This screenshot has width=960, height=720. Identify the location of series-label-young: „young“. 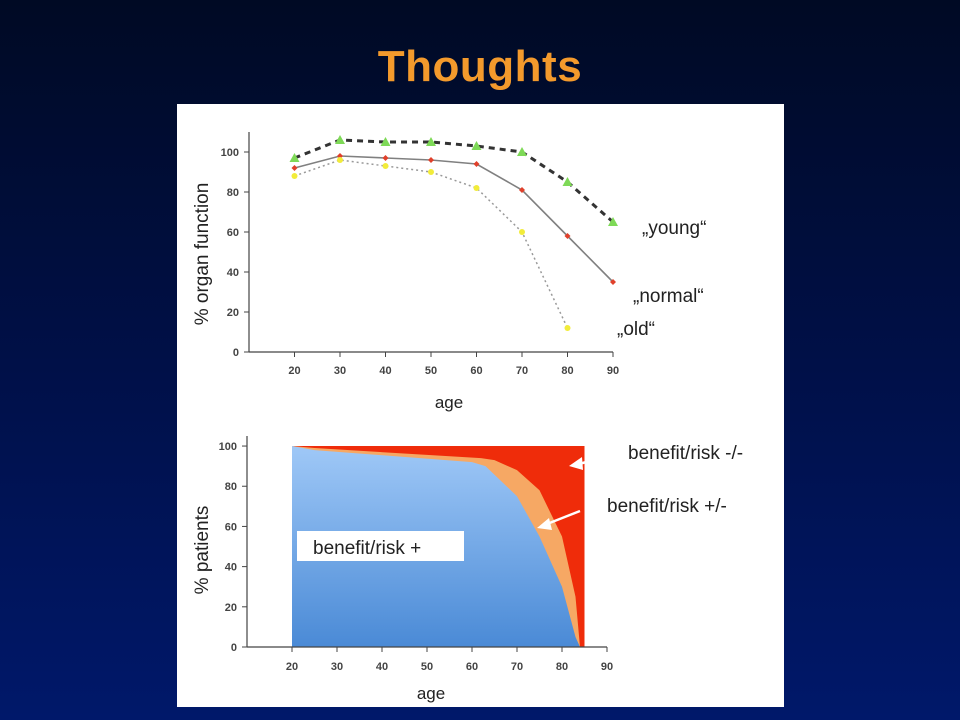
(674, 228).